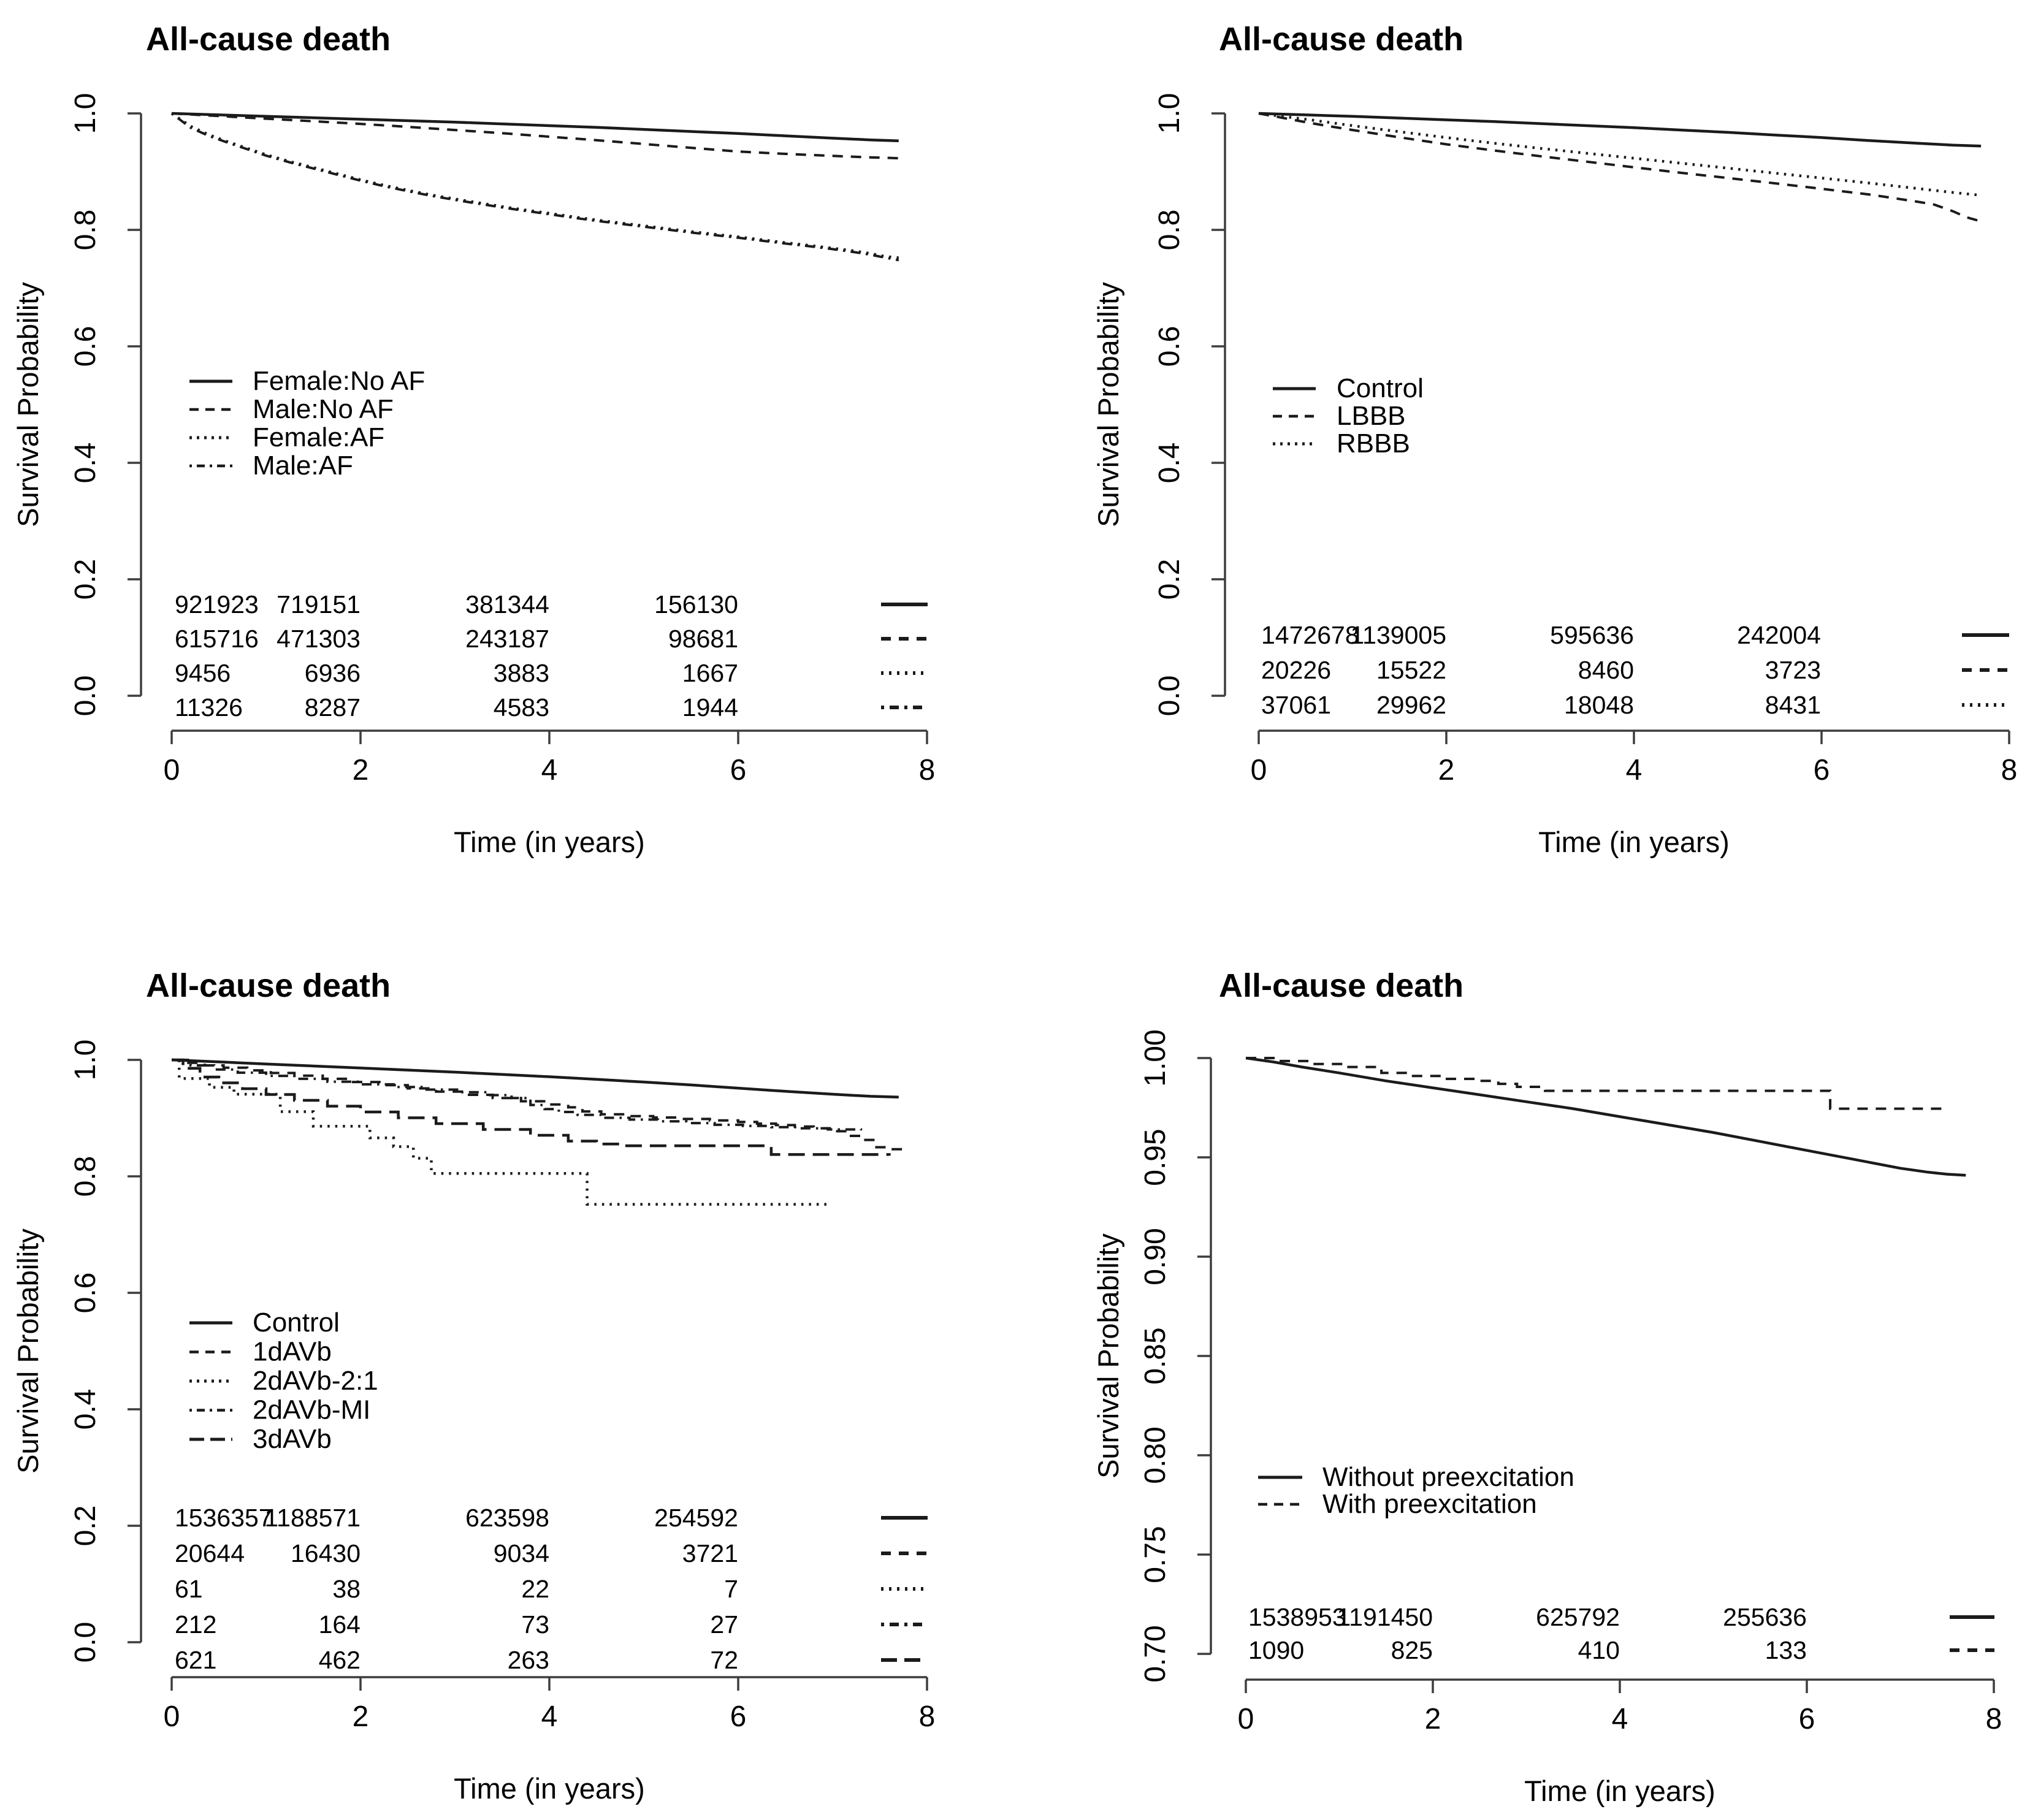 The width and height of the screenshot is (2030, 1820). What do you see at coordinates (303, 466) in the screenshot?
I see `legend-label-male-af: Male:AF` at bounding box center [303, 466].